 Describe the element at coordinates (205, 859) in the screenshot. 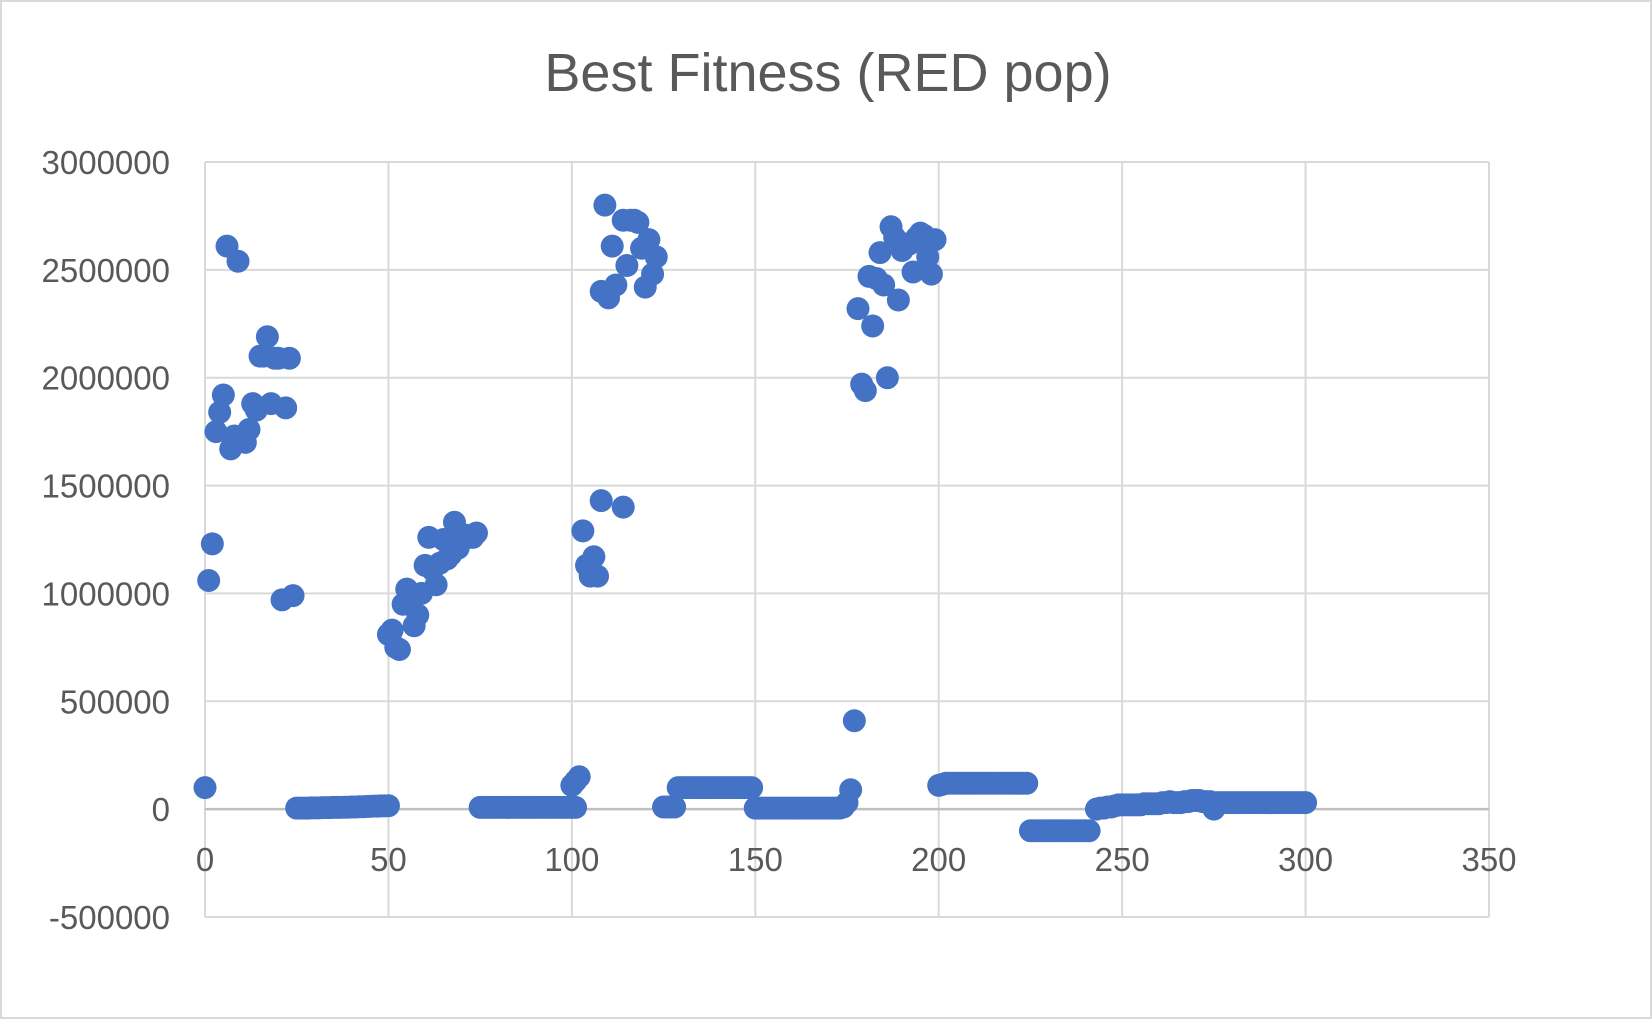

I see `x-tick-label: 0` at that location.